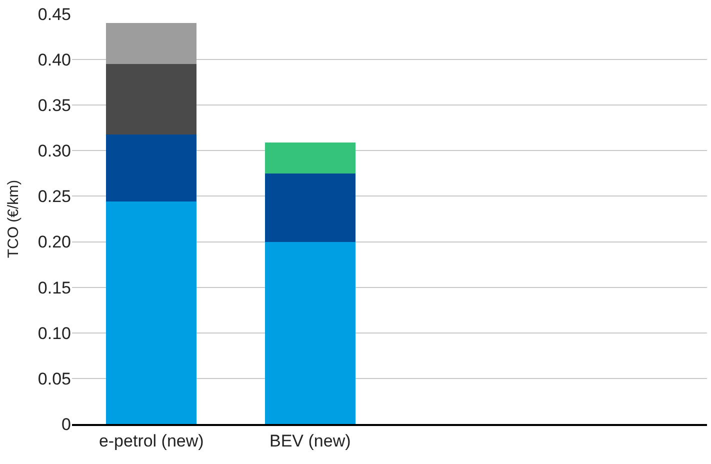  What do you see at coordinates (54, 151) in the screenshot?
I see `y-tick-label: 0.30` at bounding box center [54, 151].